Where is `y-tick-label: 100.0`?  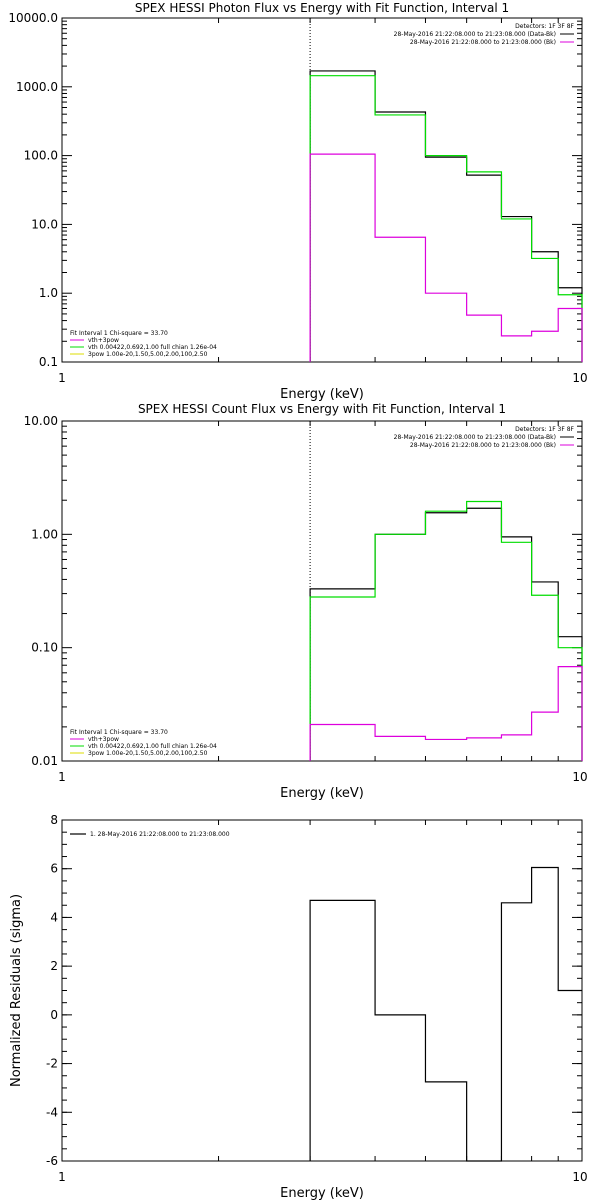 y-tick-label: 100.0 is located at coordinates (41, 156).